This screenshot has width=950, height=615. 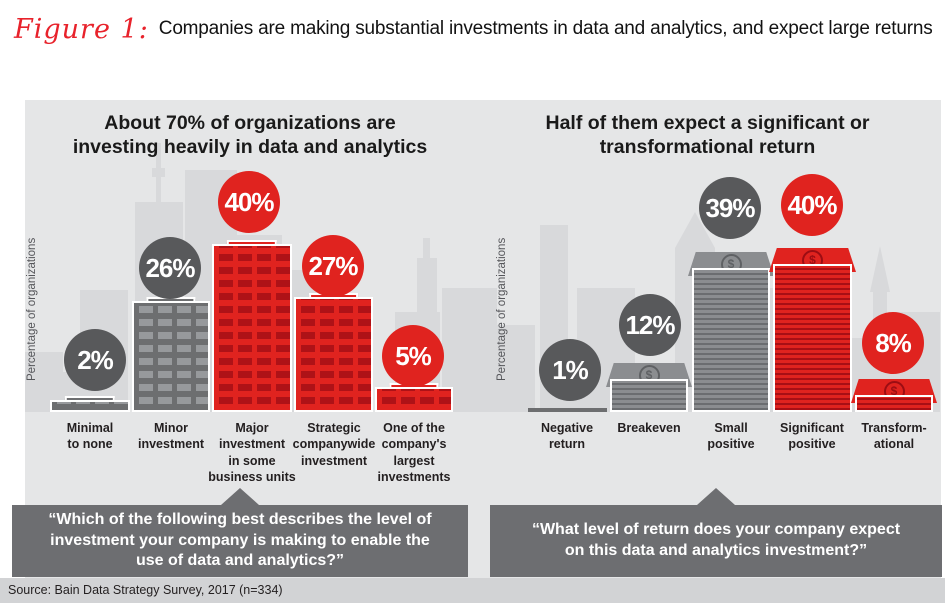 I want to click on money-bar, so click(x=567, y=410).